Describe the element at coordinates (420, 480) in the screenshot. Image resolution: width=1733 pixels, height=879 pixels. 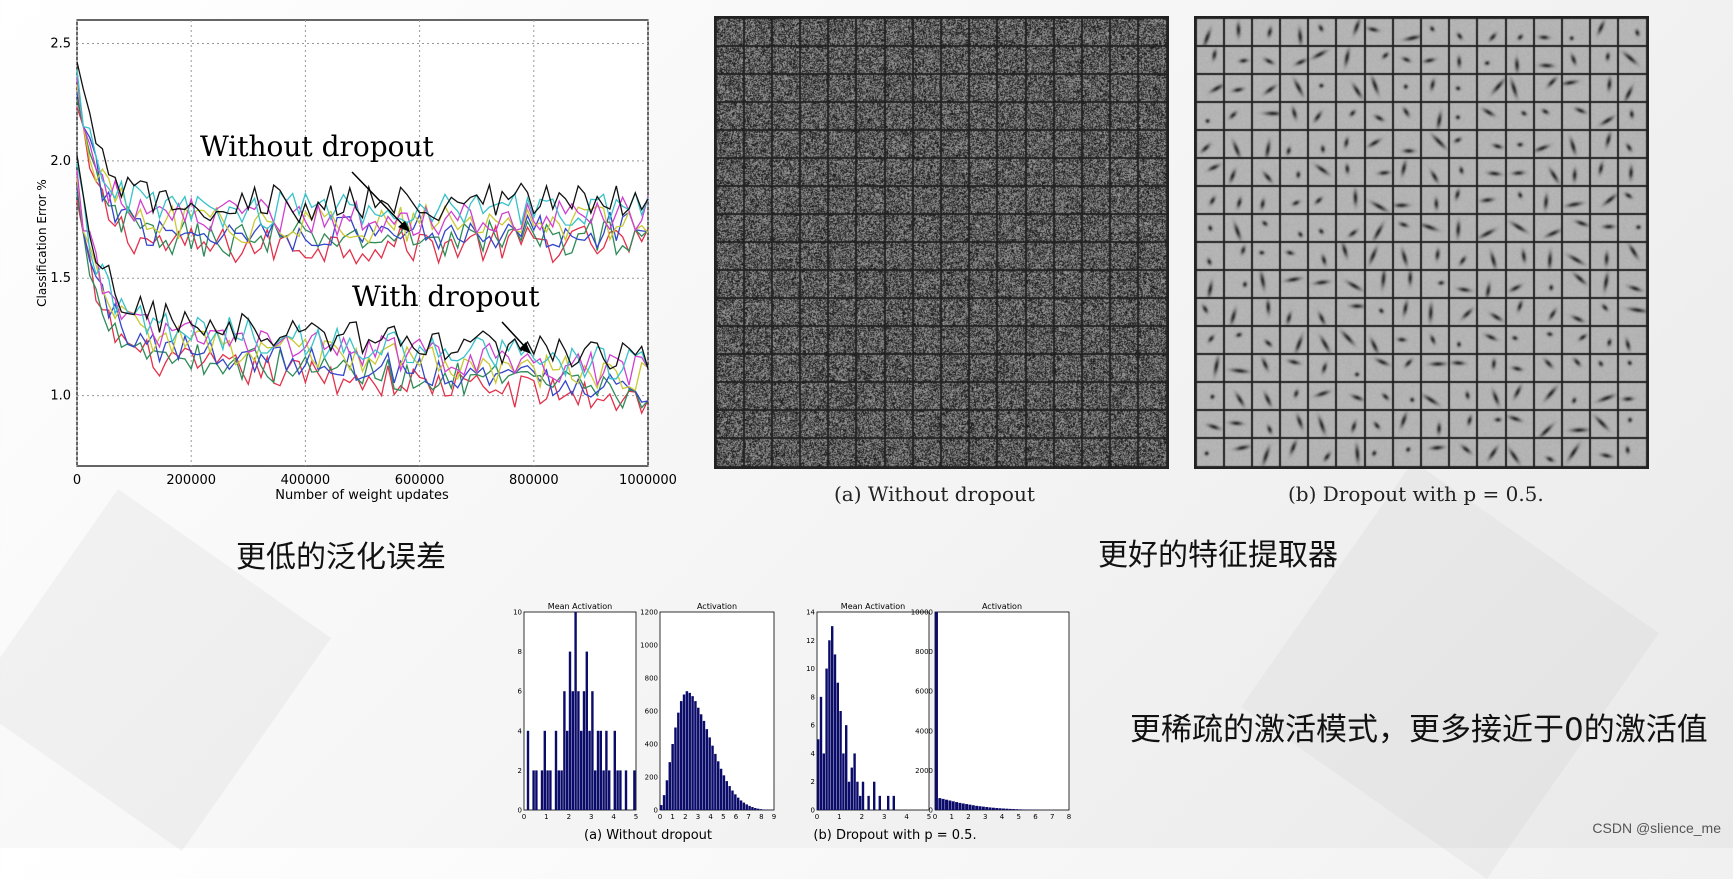
I see `x-tick-label: 600000` at that location.